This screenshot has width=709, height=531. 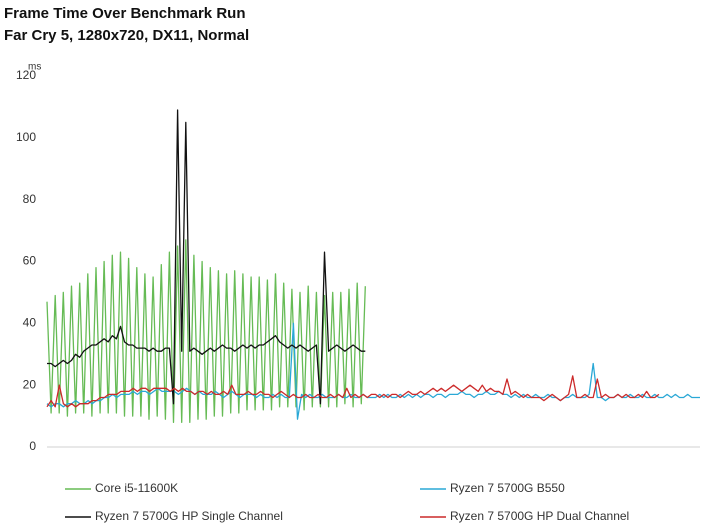 I want to click on chart-subtitle: Far Cry 5, 1280x720, DX11, Normal, so click(x=126, y=35).